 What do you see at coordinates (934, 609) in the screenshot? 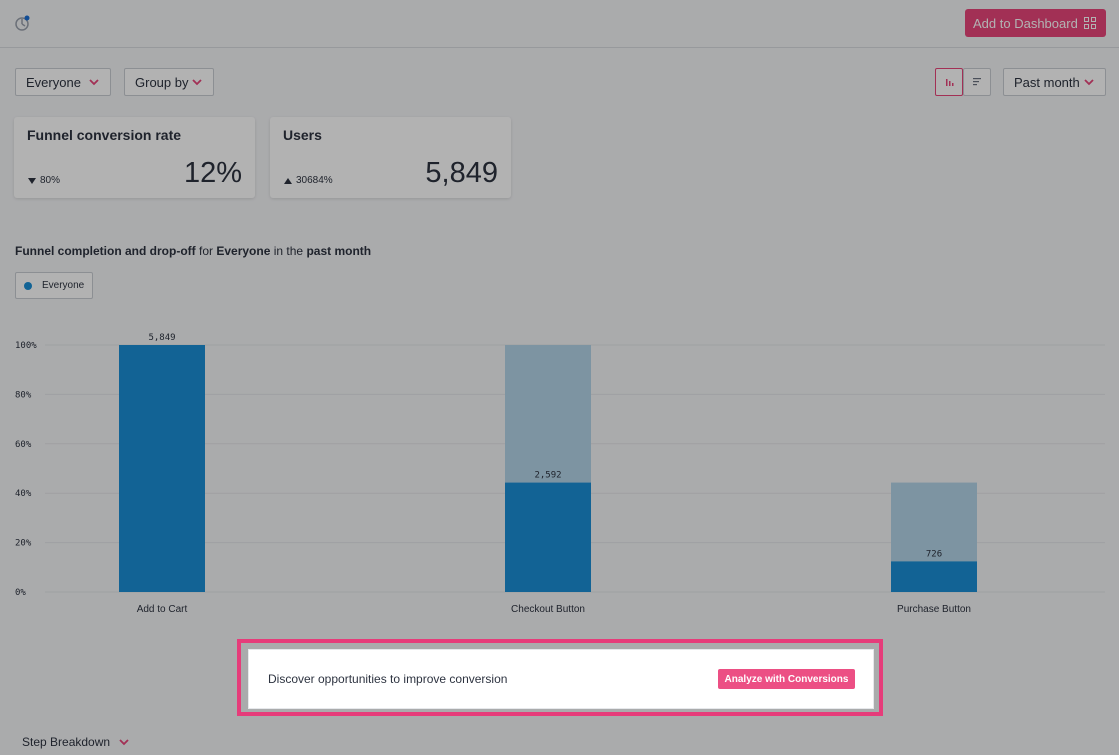
I see `x-category-label: Purchase Button` at bounding box center [934, 609].